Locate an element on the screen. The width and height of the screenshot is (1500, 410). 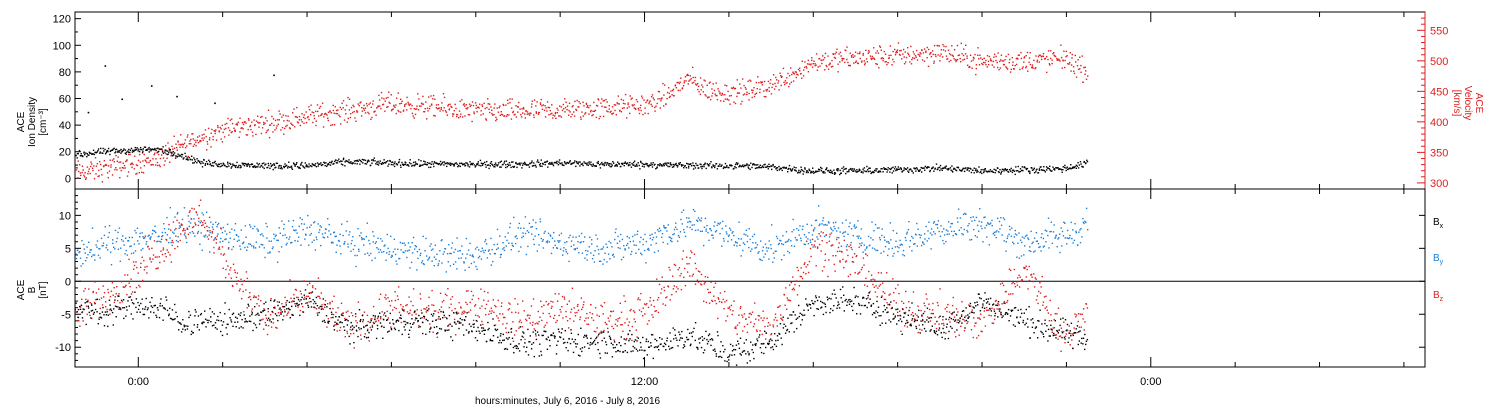
tick-label: 550 is located at coordinates (1439, 31).